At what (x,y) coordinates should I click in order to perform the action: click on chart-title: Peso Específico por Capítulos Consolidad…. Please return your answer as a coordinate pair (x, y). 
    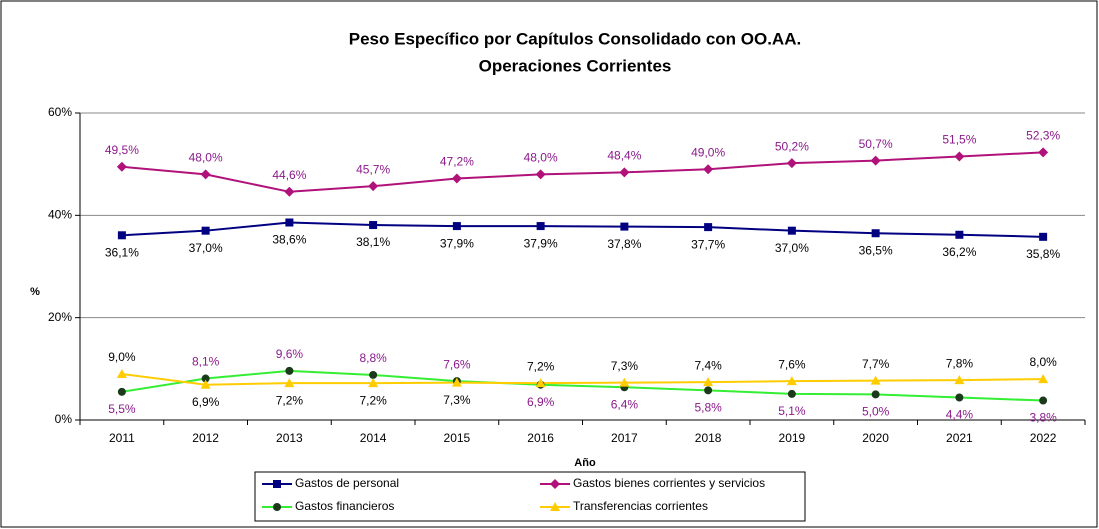
    Looking at the image, I should click on (575, 38).